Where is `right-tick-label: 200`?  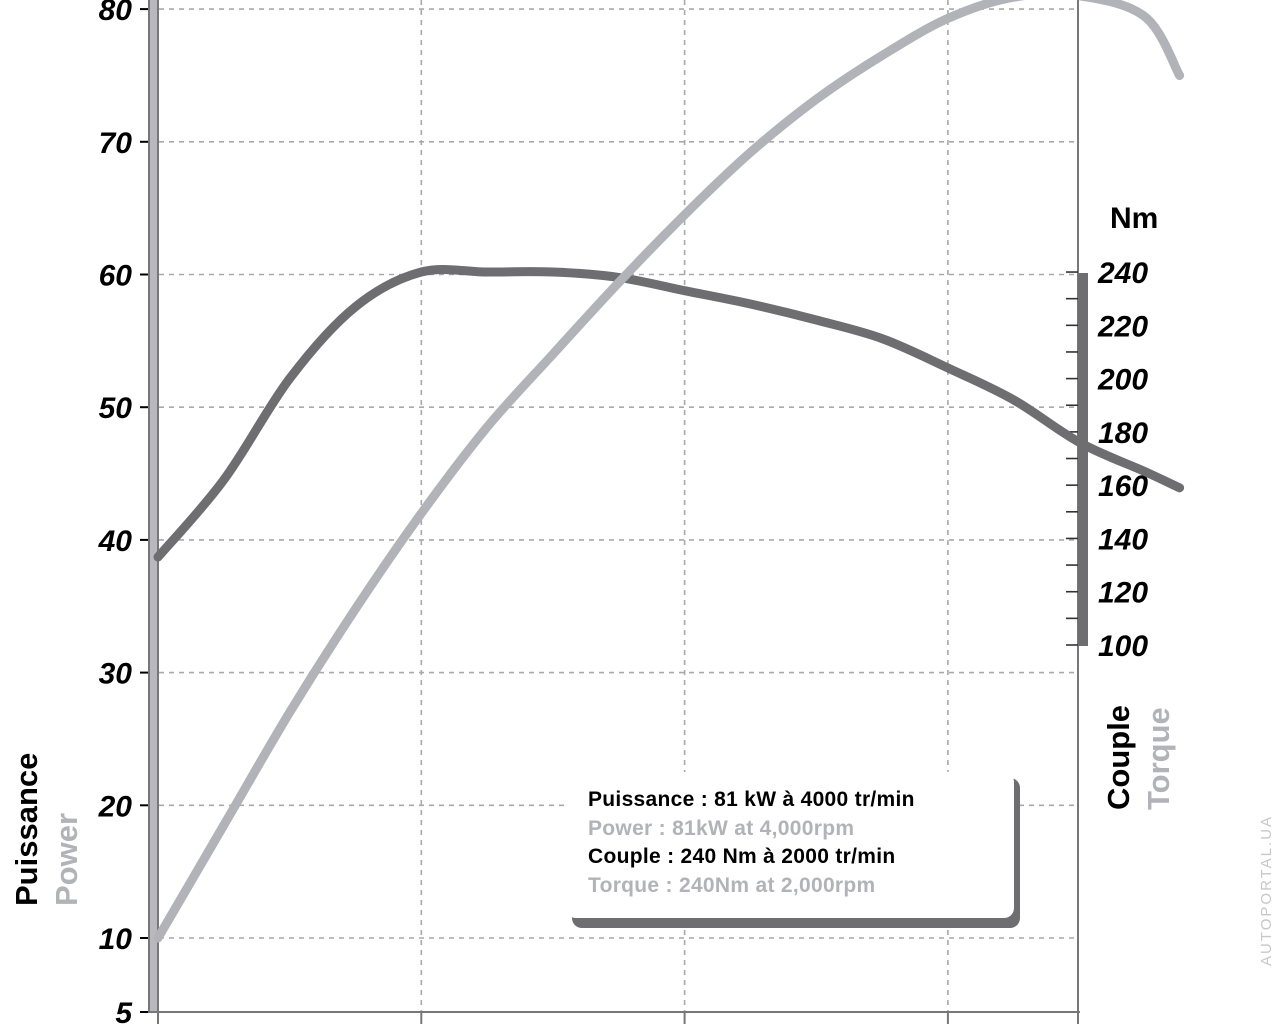
right-tick-label: 200 is located at coordinates (1122, 380).